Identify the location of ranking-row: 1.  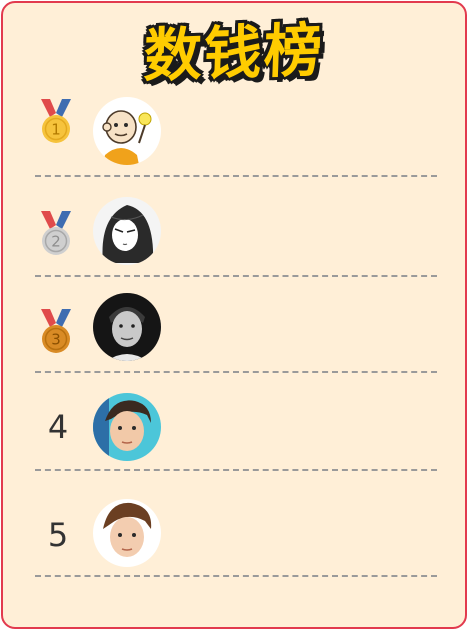
(234, 135).